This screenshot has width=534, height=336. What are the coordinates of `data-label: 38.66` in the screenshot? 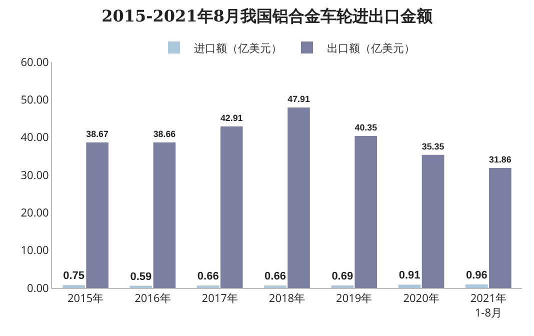 It's located at (164, 133).